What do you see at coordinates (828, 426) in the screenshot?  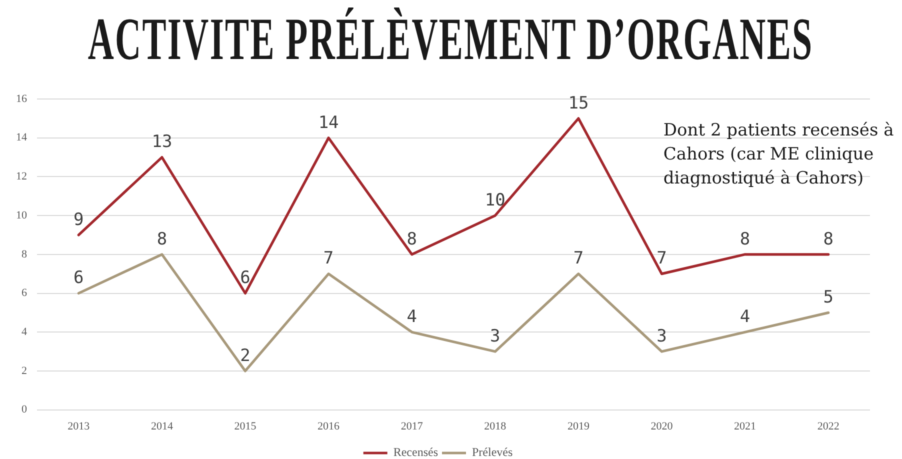 I see `x-tick-label: 2022` at bounding box center [828, 426].